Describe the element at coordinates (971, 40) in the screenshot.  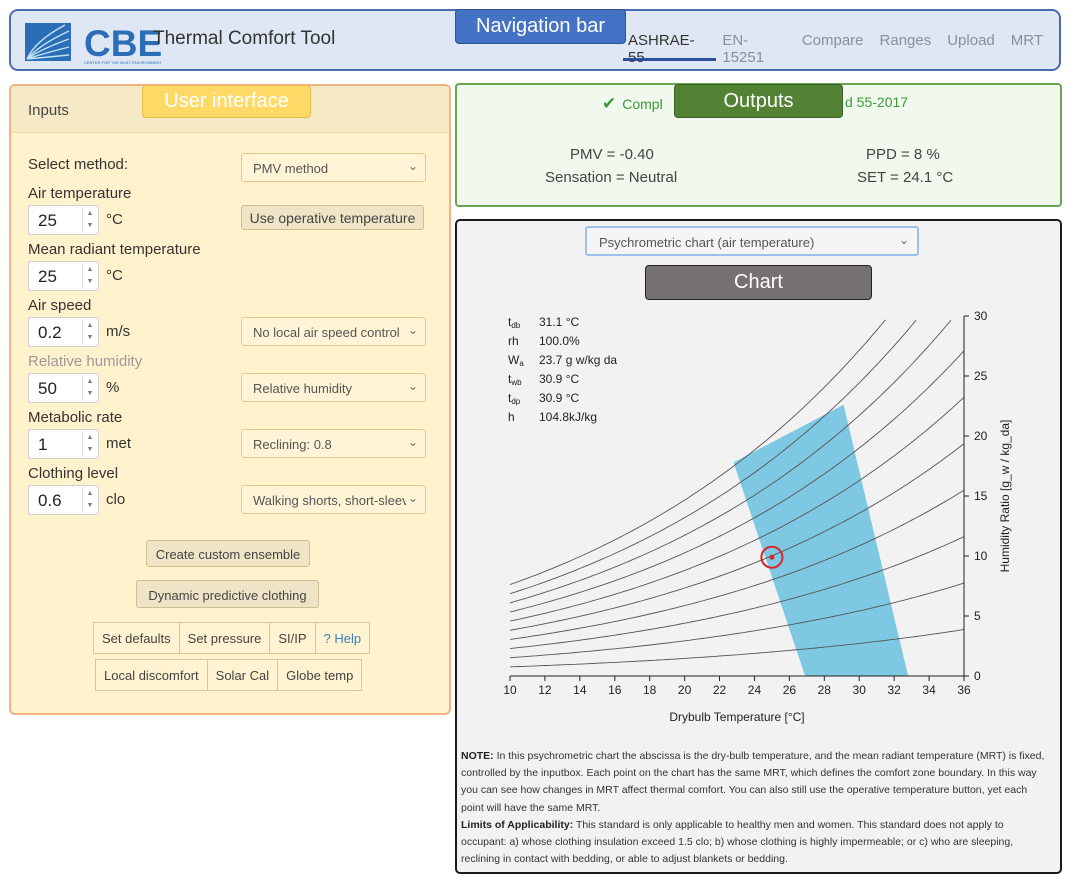
I see `nav-item-upload: Upload` at that location.